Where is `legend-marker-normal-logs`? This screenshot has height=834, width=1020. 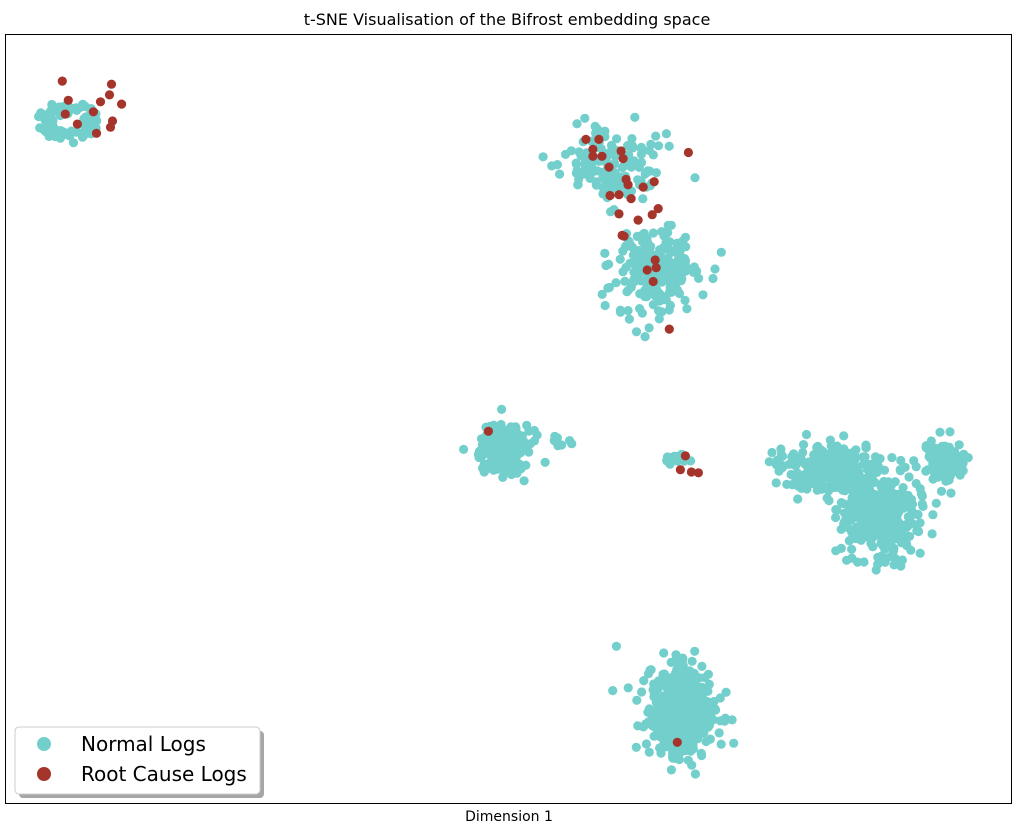 legend-marker-normal-logs is located at coordinates (44, 744).